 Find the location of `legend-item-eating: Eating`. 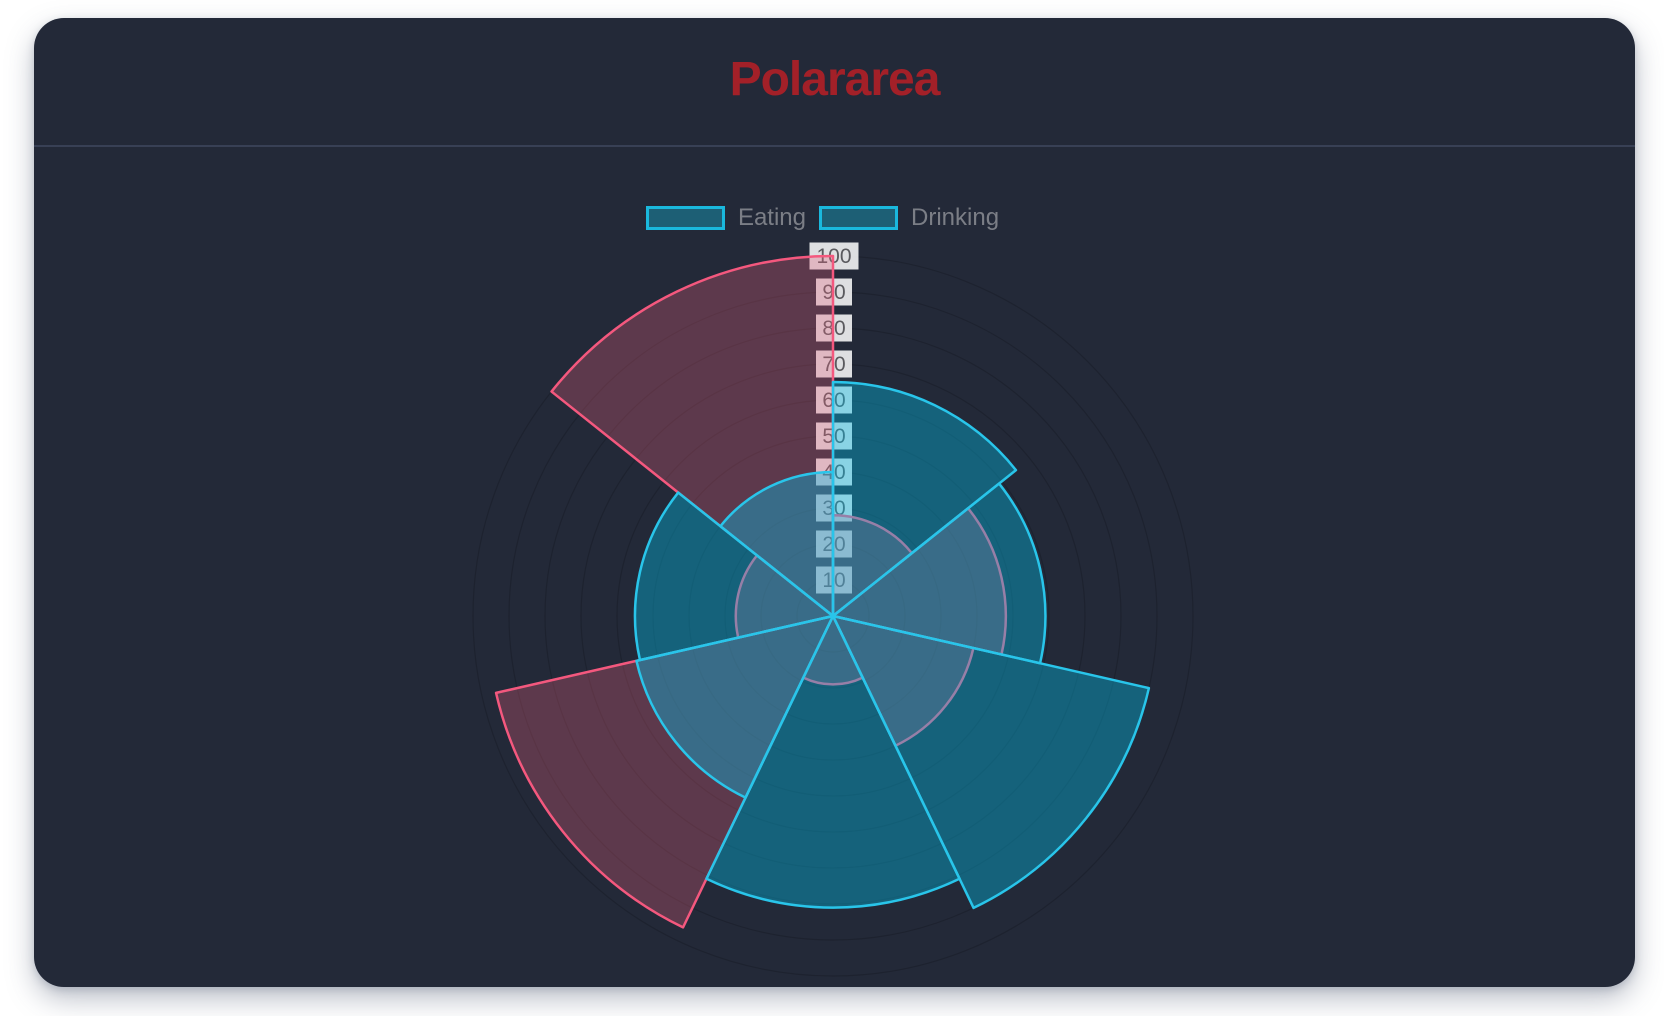

legend-item-eating: Eating is located at coordinates (726, 217).